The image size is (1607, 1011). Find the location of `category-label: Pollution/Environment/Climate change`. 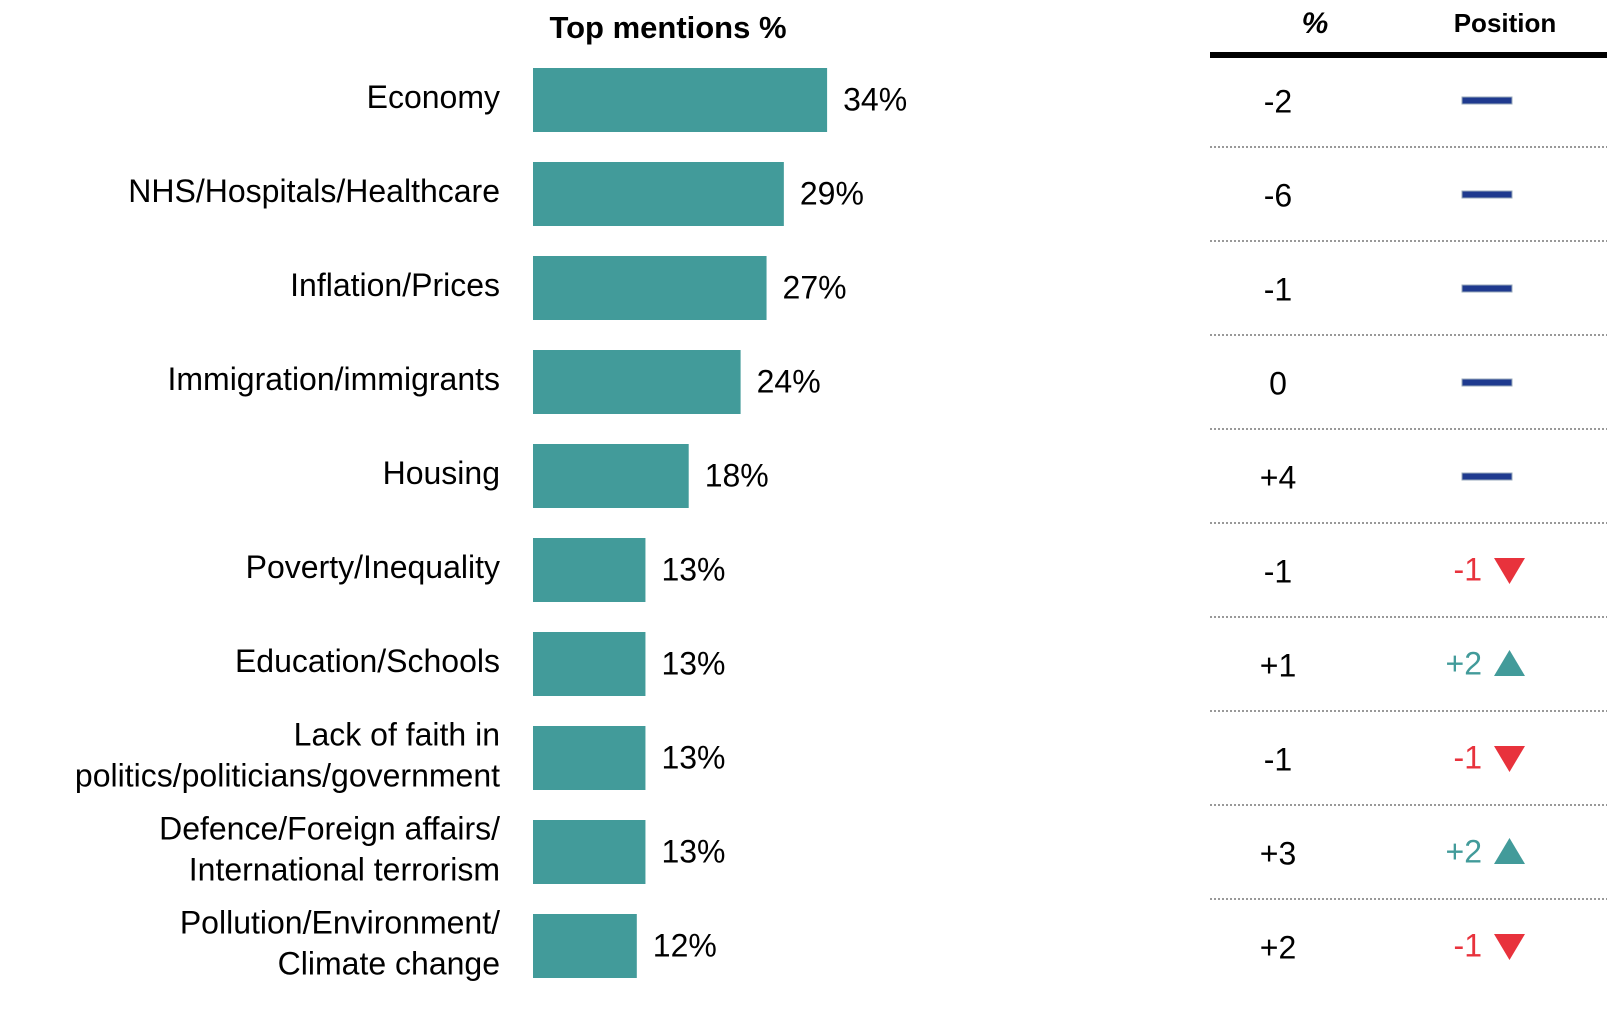

category-label: Pollution/Environment/Climate change is located at coordinates (340, 943).